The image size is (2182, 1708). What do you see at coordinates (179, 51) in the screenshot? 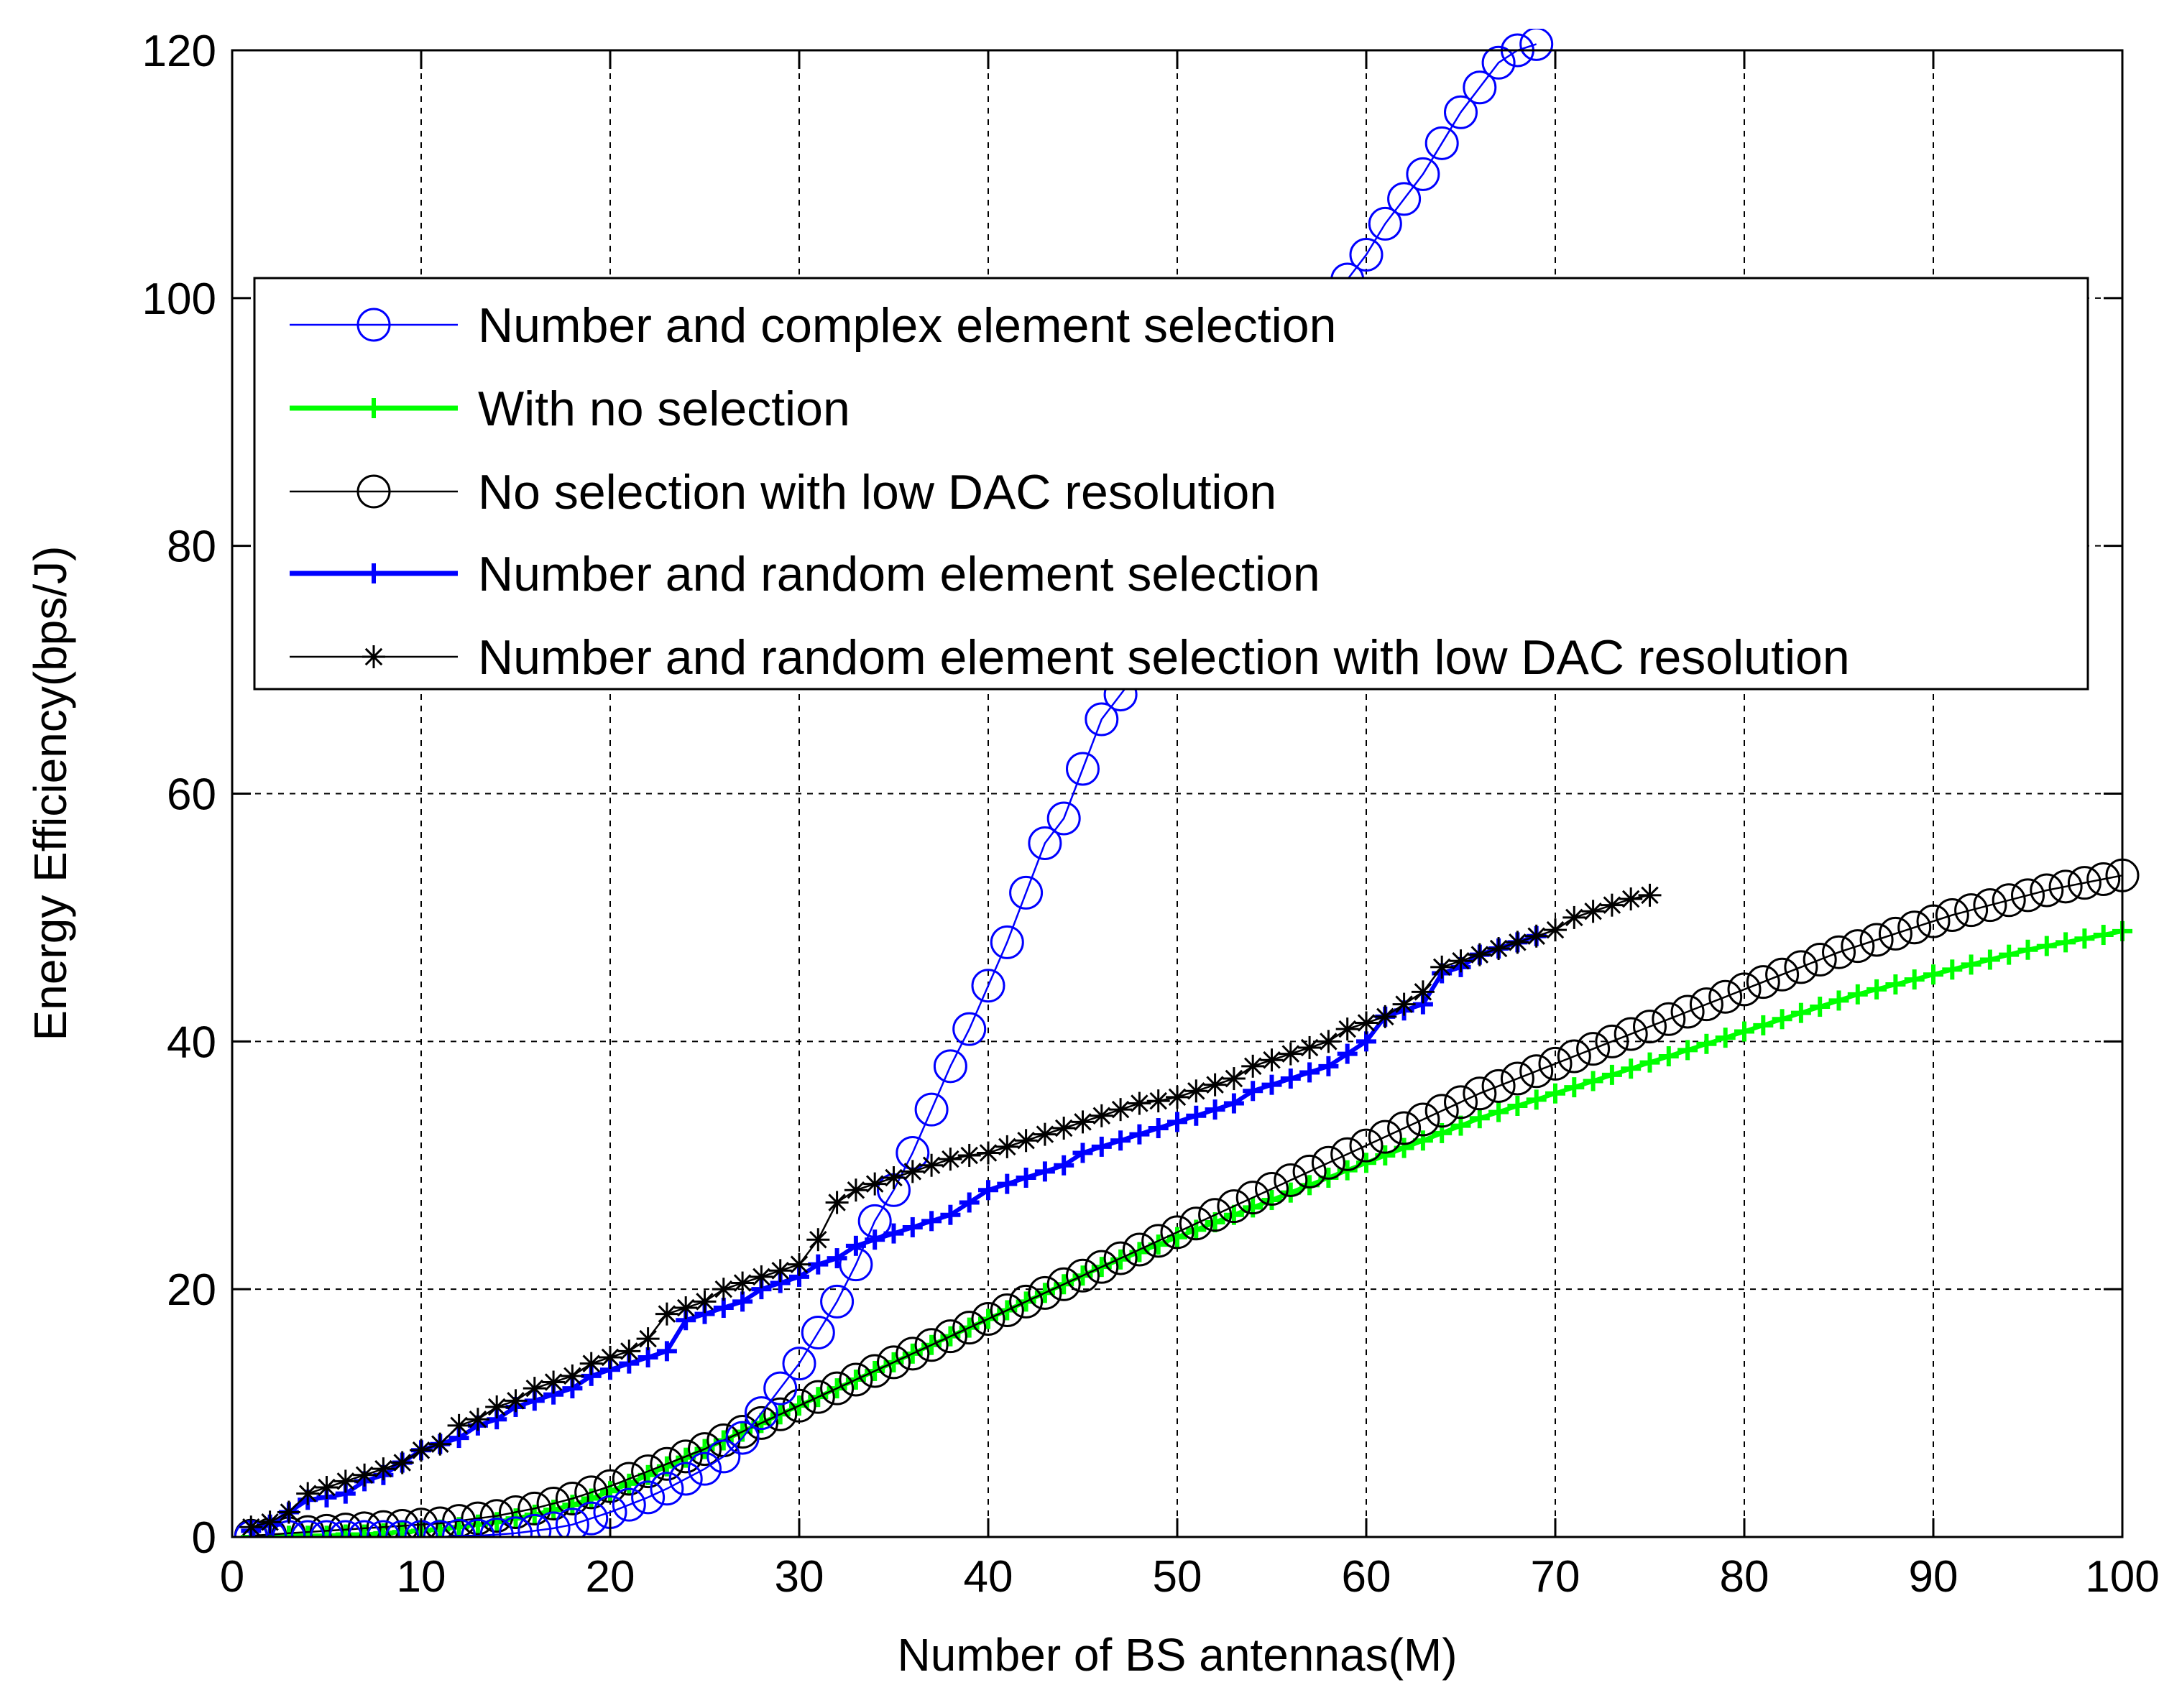
I see `y-tick-label: 120` at bounding box center [179, 51].